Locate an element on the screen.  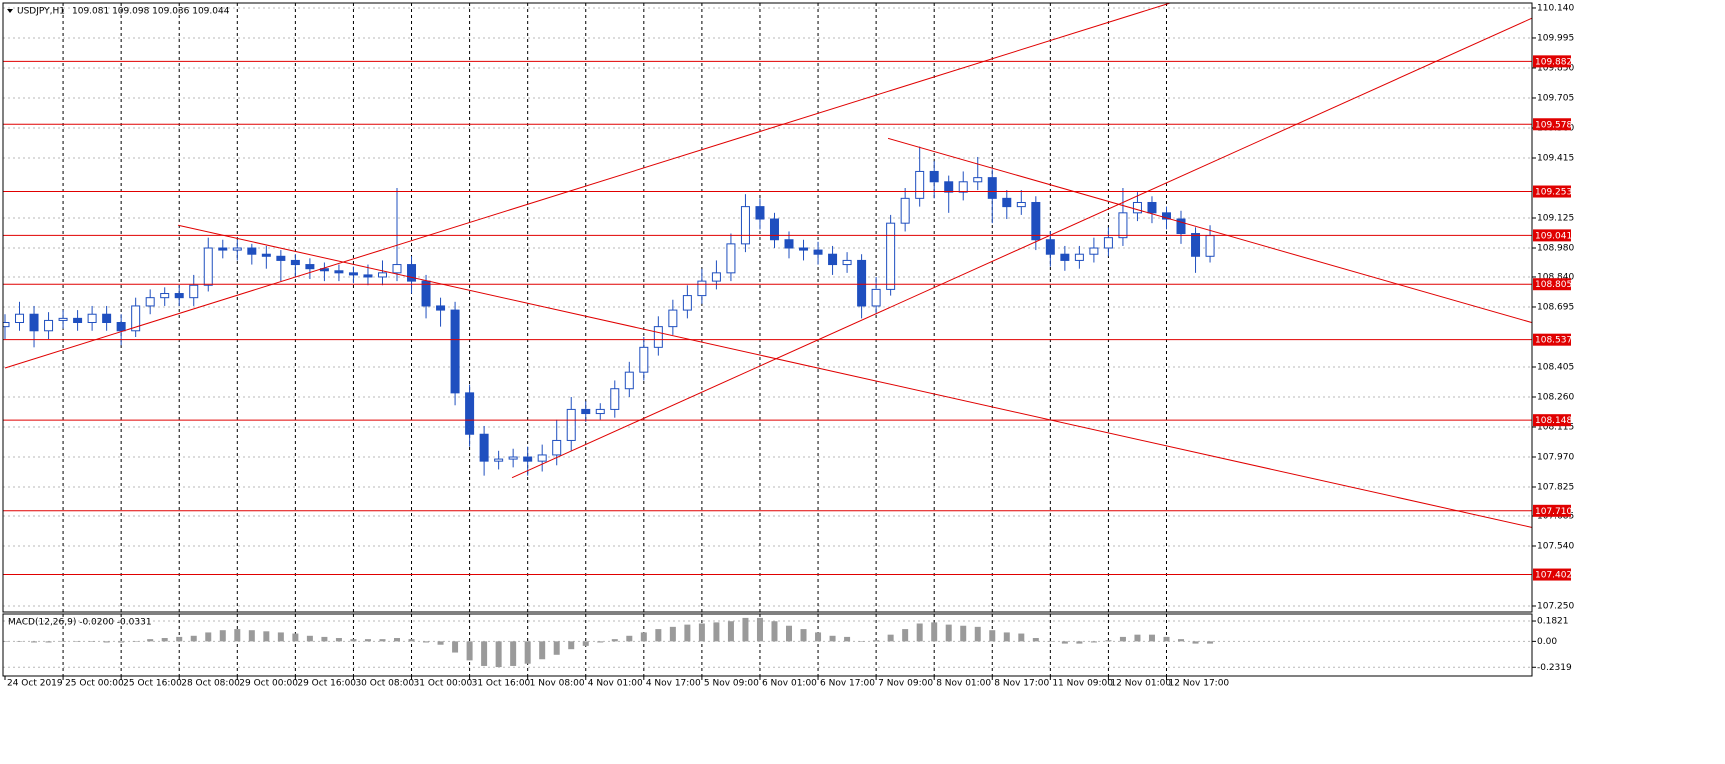
x-tick-label: 29 Oct 00:00 is located at coordinates (268, 684).